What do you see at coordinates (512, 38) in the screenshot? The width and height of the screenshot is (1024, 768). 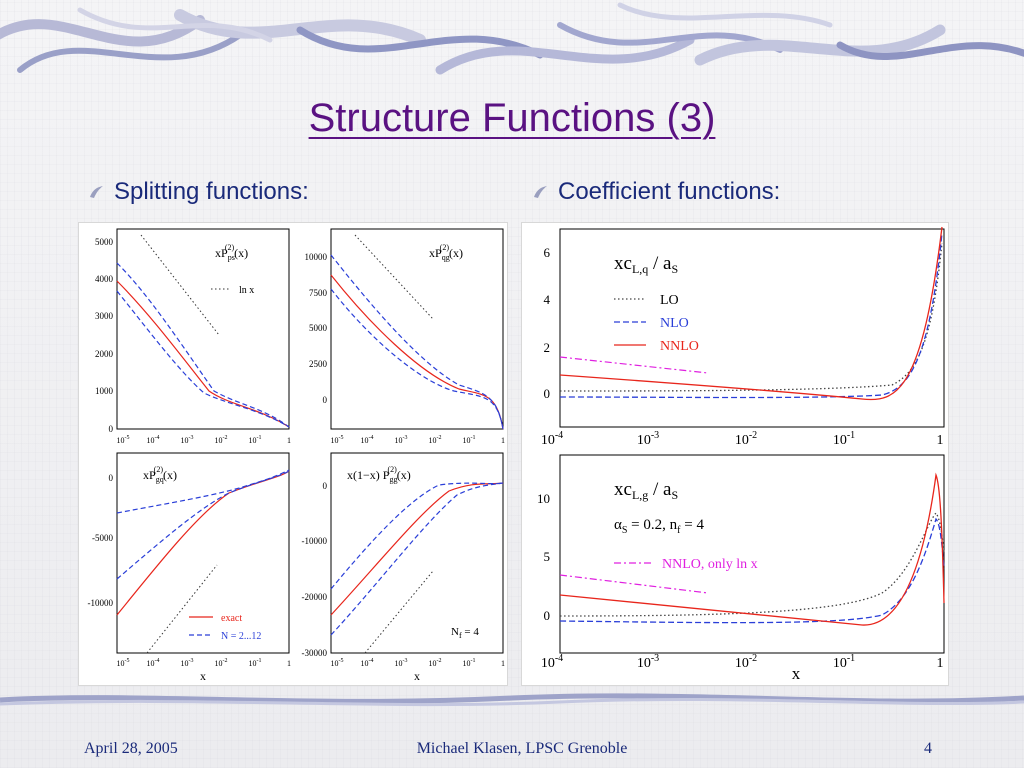 I see `decorative-swirl-banner` at bounding box center [512, 38].